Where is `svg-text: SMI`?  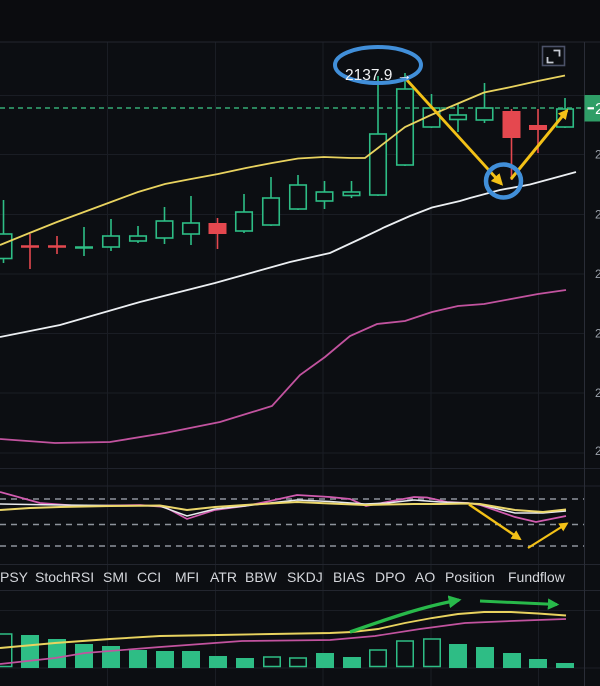 svg-text: SMI is located at coordinates (115, 577).